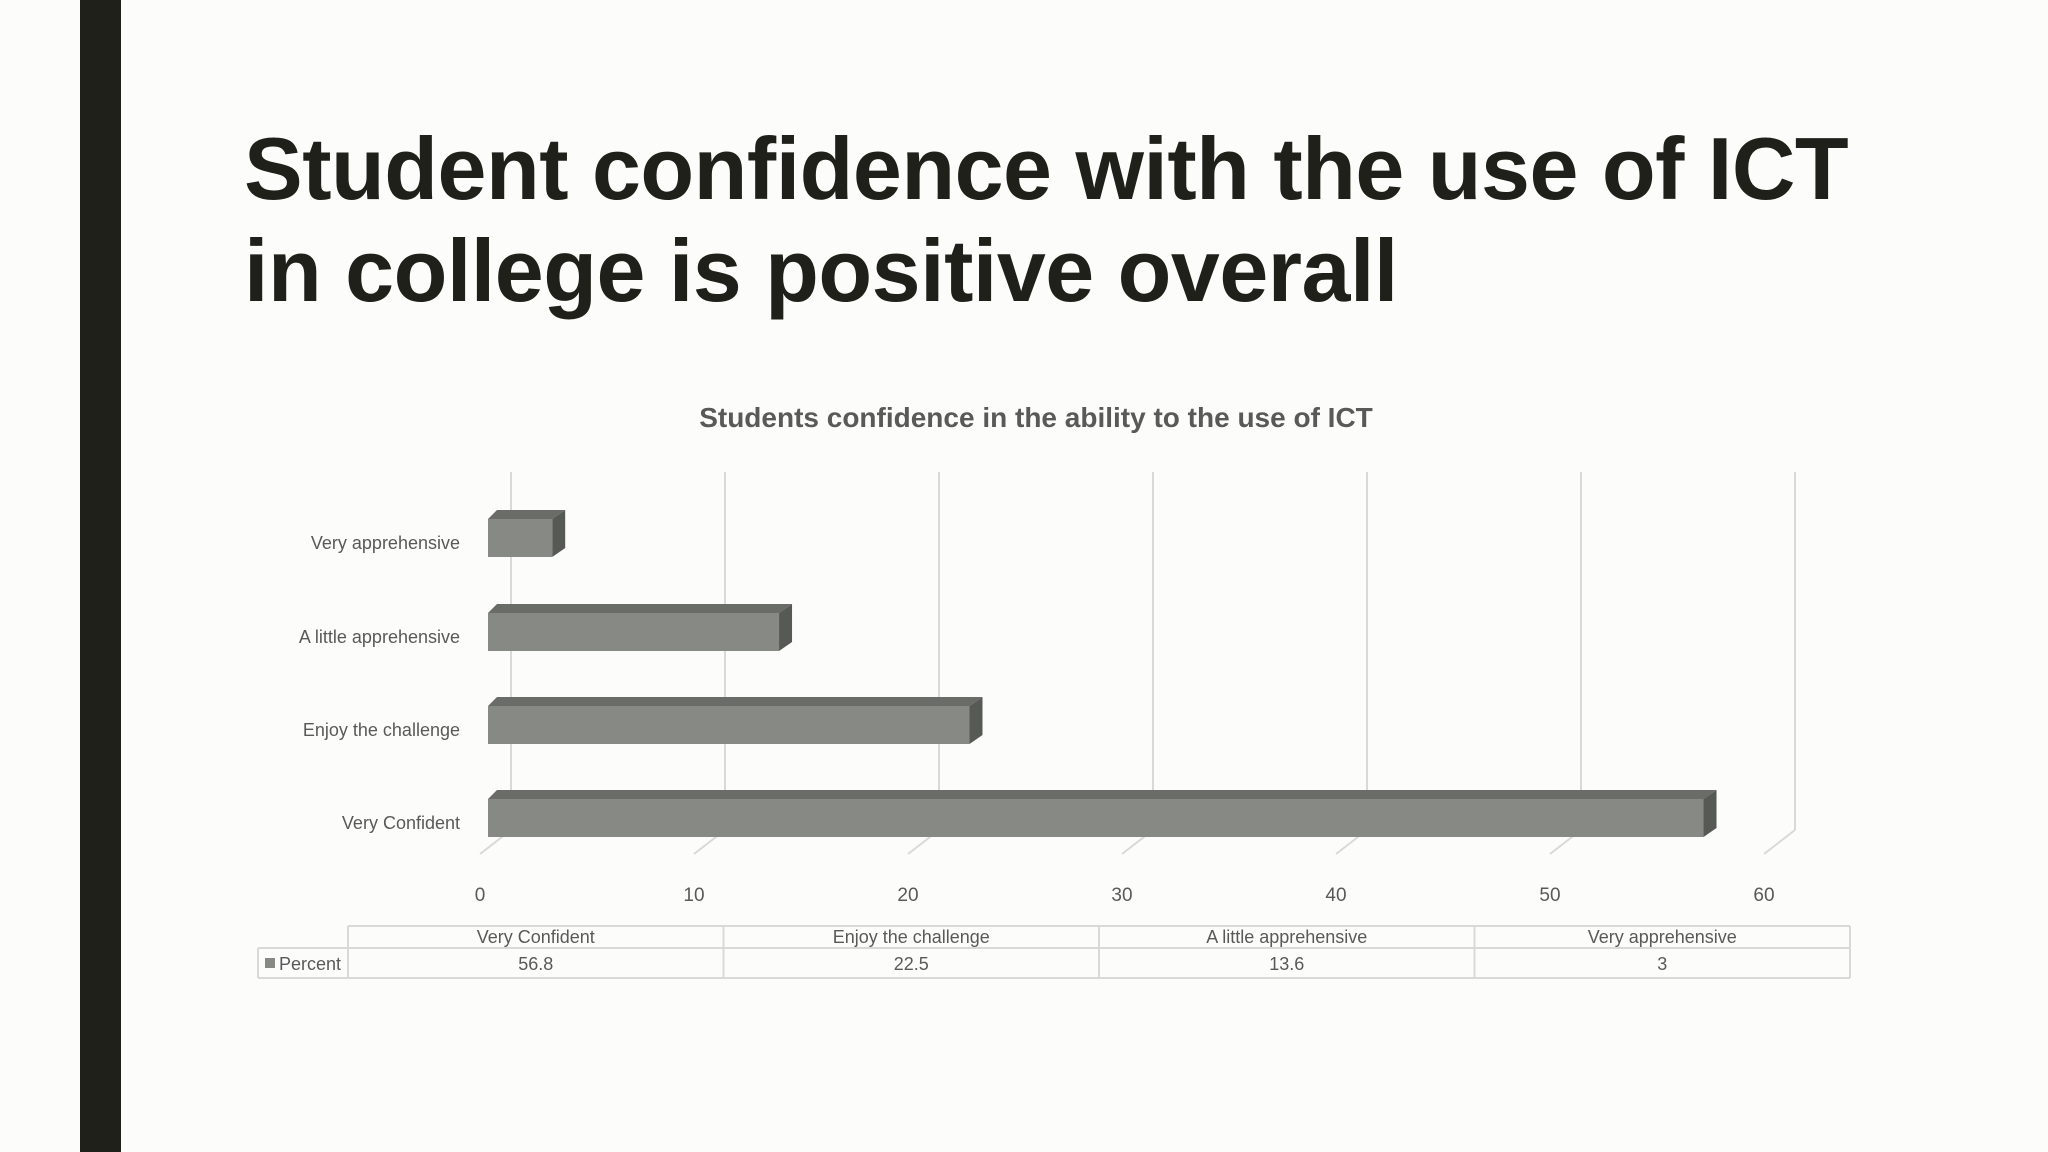 The height and width of the screenshot is (1152, 2048). Describe the element at coordinates (100, 576) in the screenshot. I see `accent-bar` at that location.